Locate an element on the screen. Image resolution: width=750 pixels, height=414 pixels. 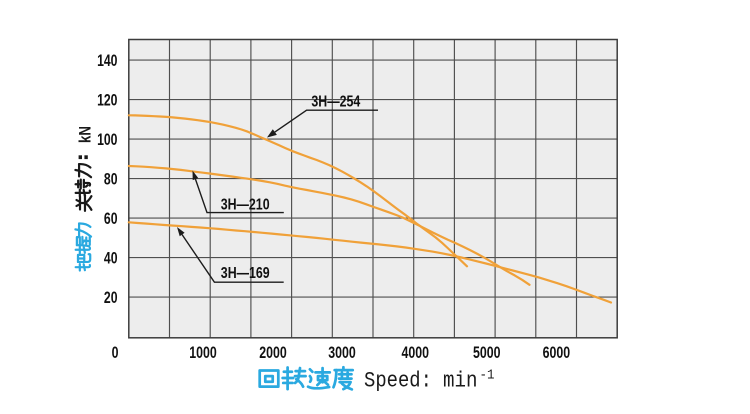
svg-text: 0 is located at coordinates (115, 353).